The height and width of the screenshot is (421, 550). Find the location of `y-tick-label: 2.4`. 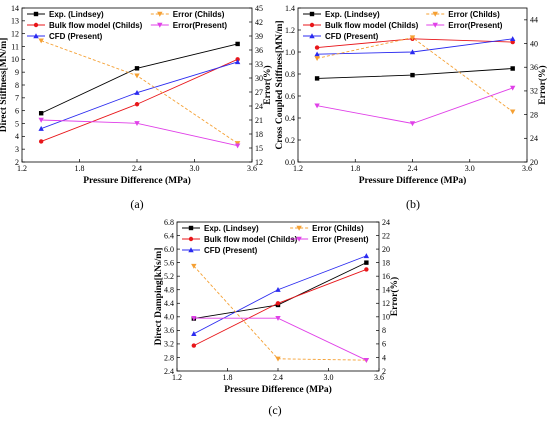

y-tick-label: 2.4 is located at coordinates (169, 371).